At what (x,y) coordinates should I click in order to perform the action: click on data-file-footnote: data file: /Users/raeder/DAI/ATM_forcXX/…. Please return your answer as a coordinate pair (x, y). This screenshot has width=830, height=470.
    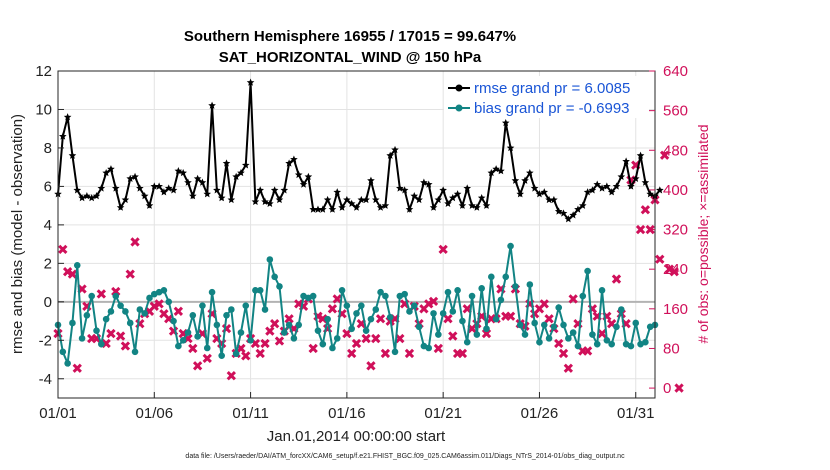
    Looking at the image, I should click on (405, 456).